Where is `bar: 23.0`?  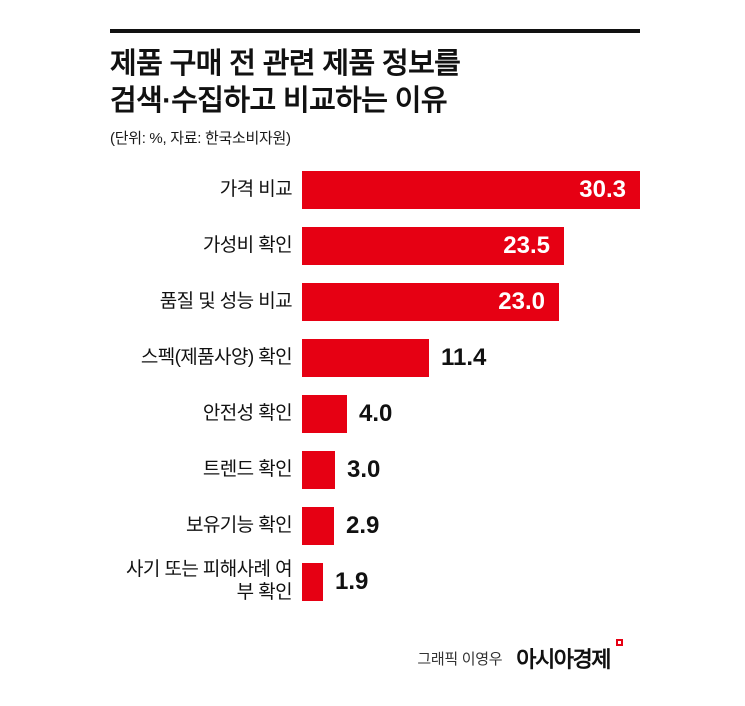
bar: 23.0 is located at coordinates (430, 302).